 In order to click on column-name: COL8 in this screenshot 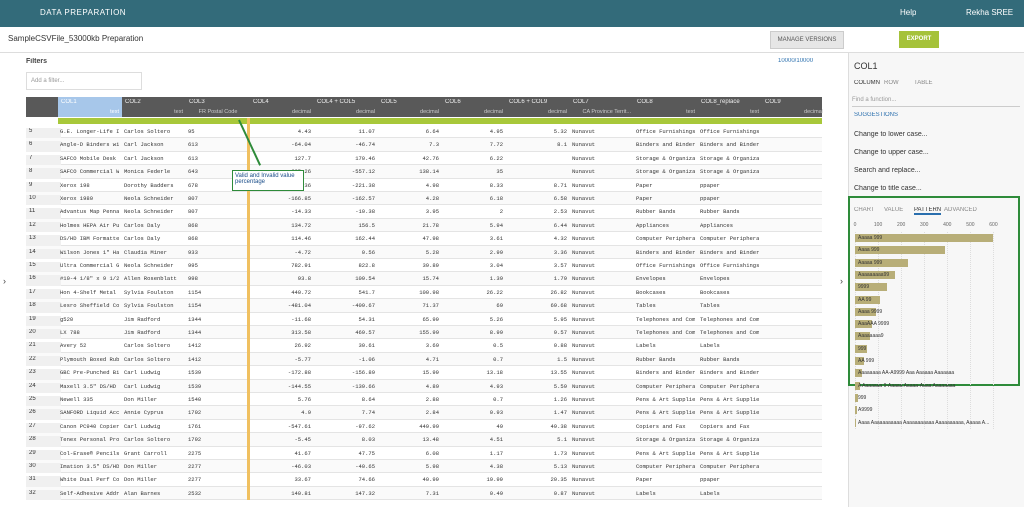, I will do `click(645, 102)`.